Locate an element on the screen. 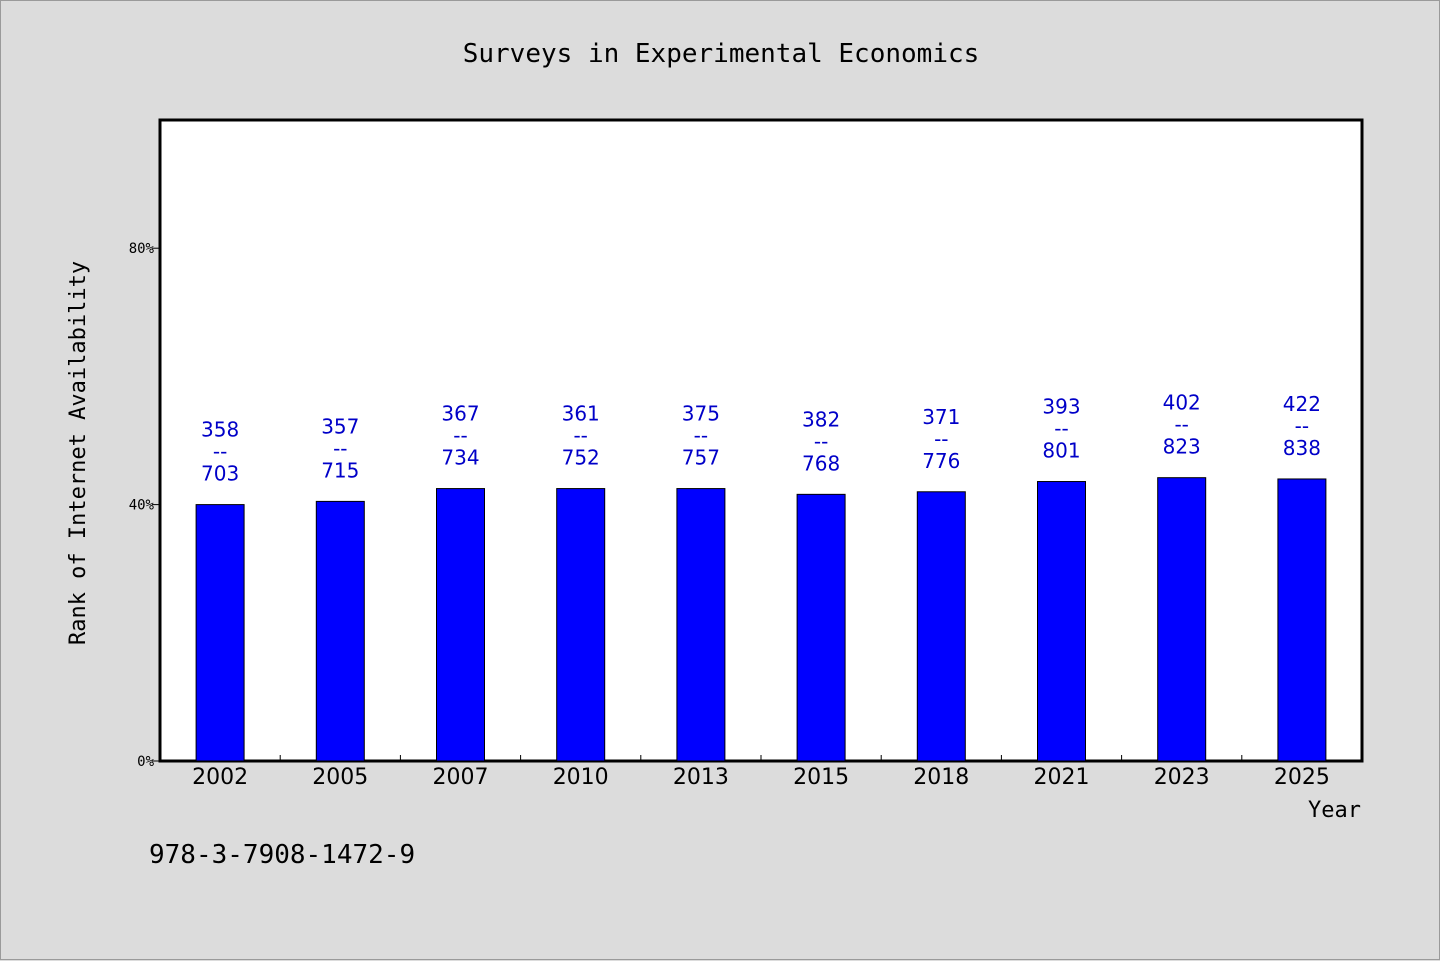 The width and height of the screenshot is (1440, 961). x-tick-label: 2018 is located at coordinates (941, 777).